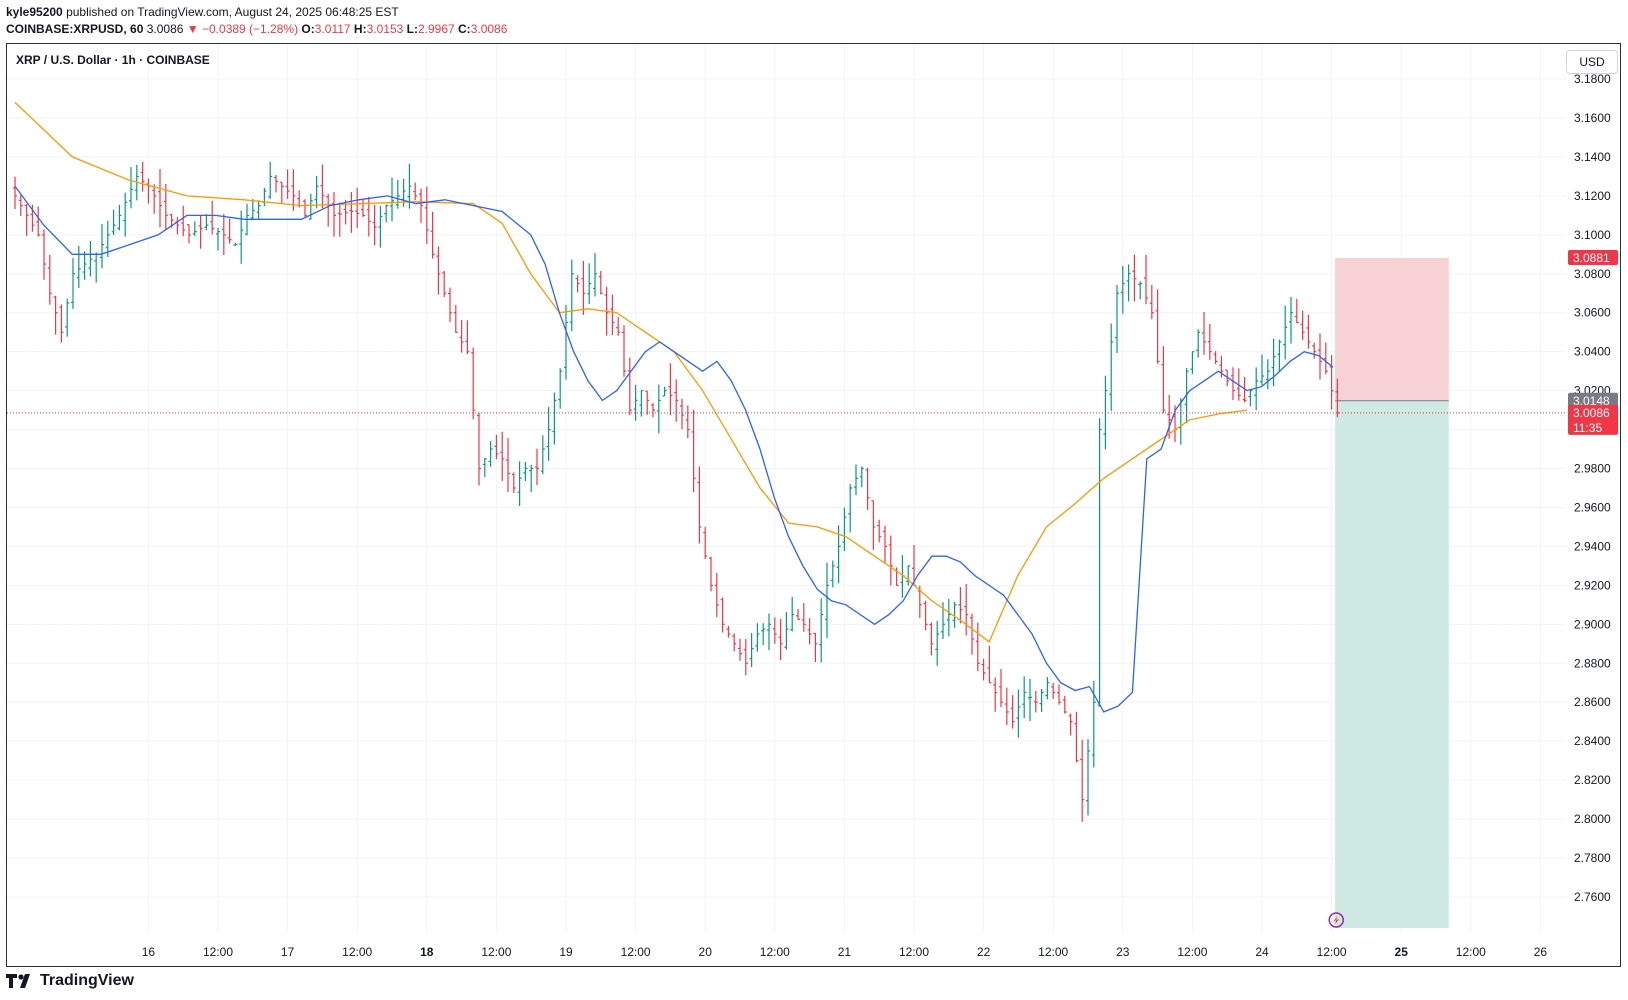 This screenshot has width=1628, height=1000. I want to click on y-tick-label: 3.1600, so click(1592, 118).